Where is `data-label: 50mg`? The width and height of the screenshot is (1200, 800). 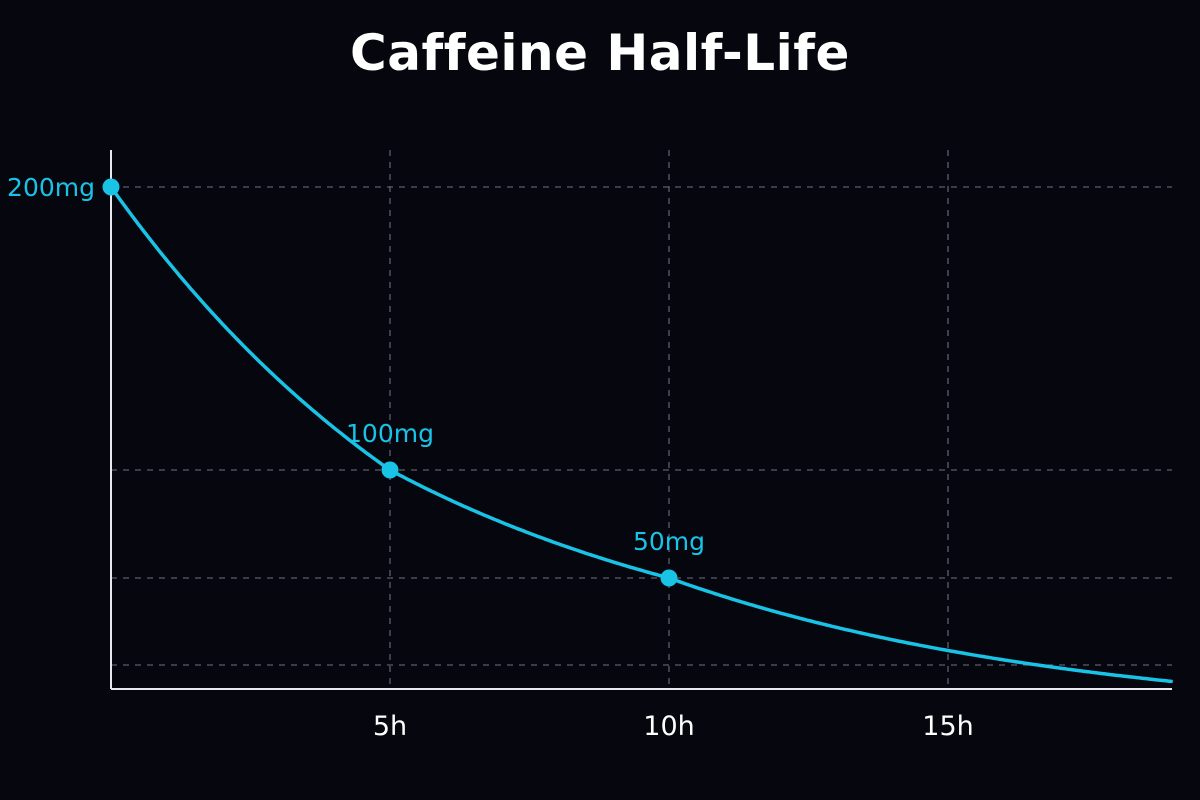
data-label: 50mg is located at coordinates (669, 541).